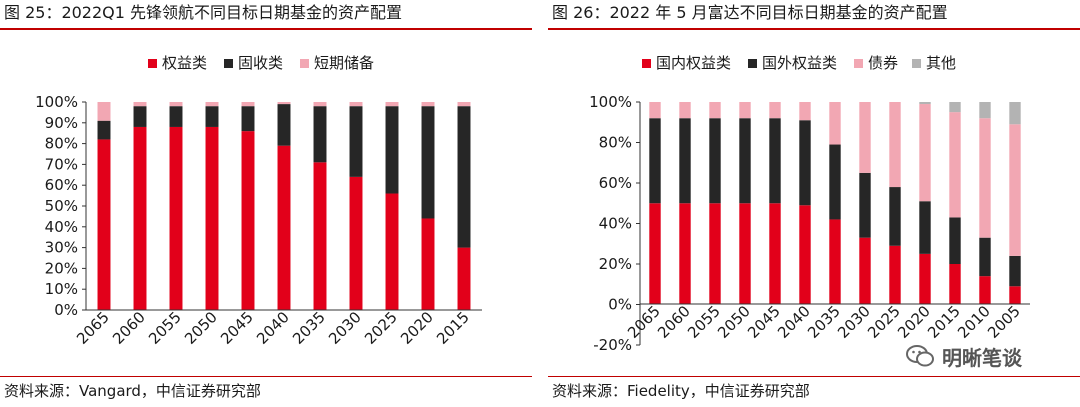  I want to click on y-tick-label: 80%, so click(615, 143).